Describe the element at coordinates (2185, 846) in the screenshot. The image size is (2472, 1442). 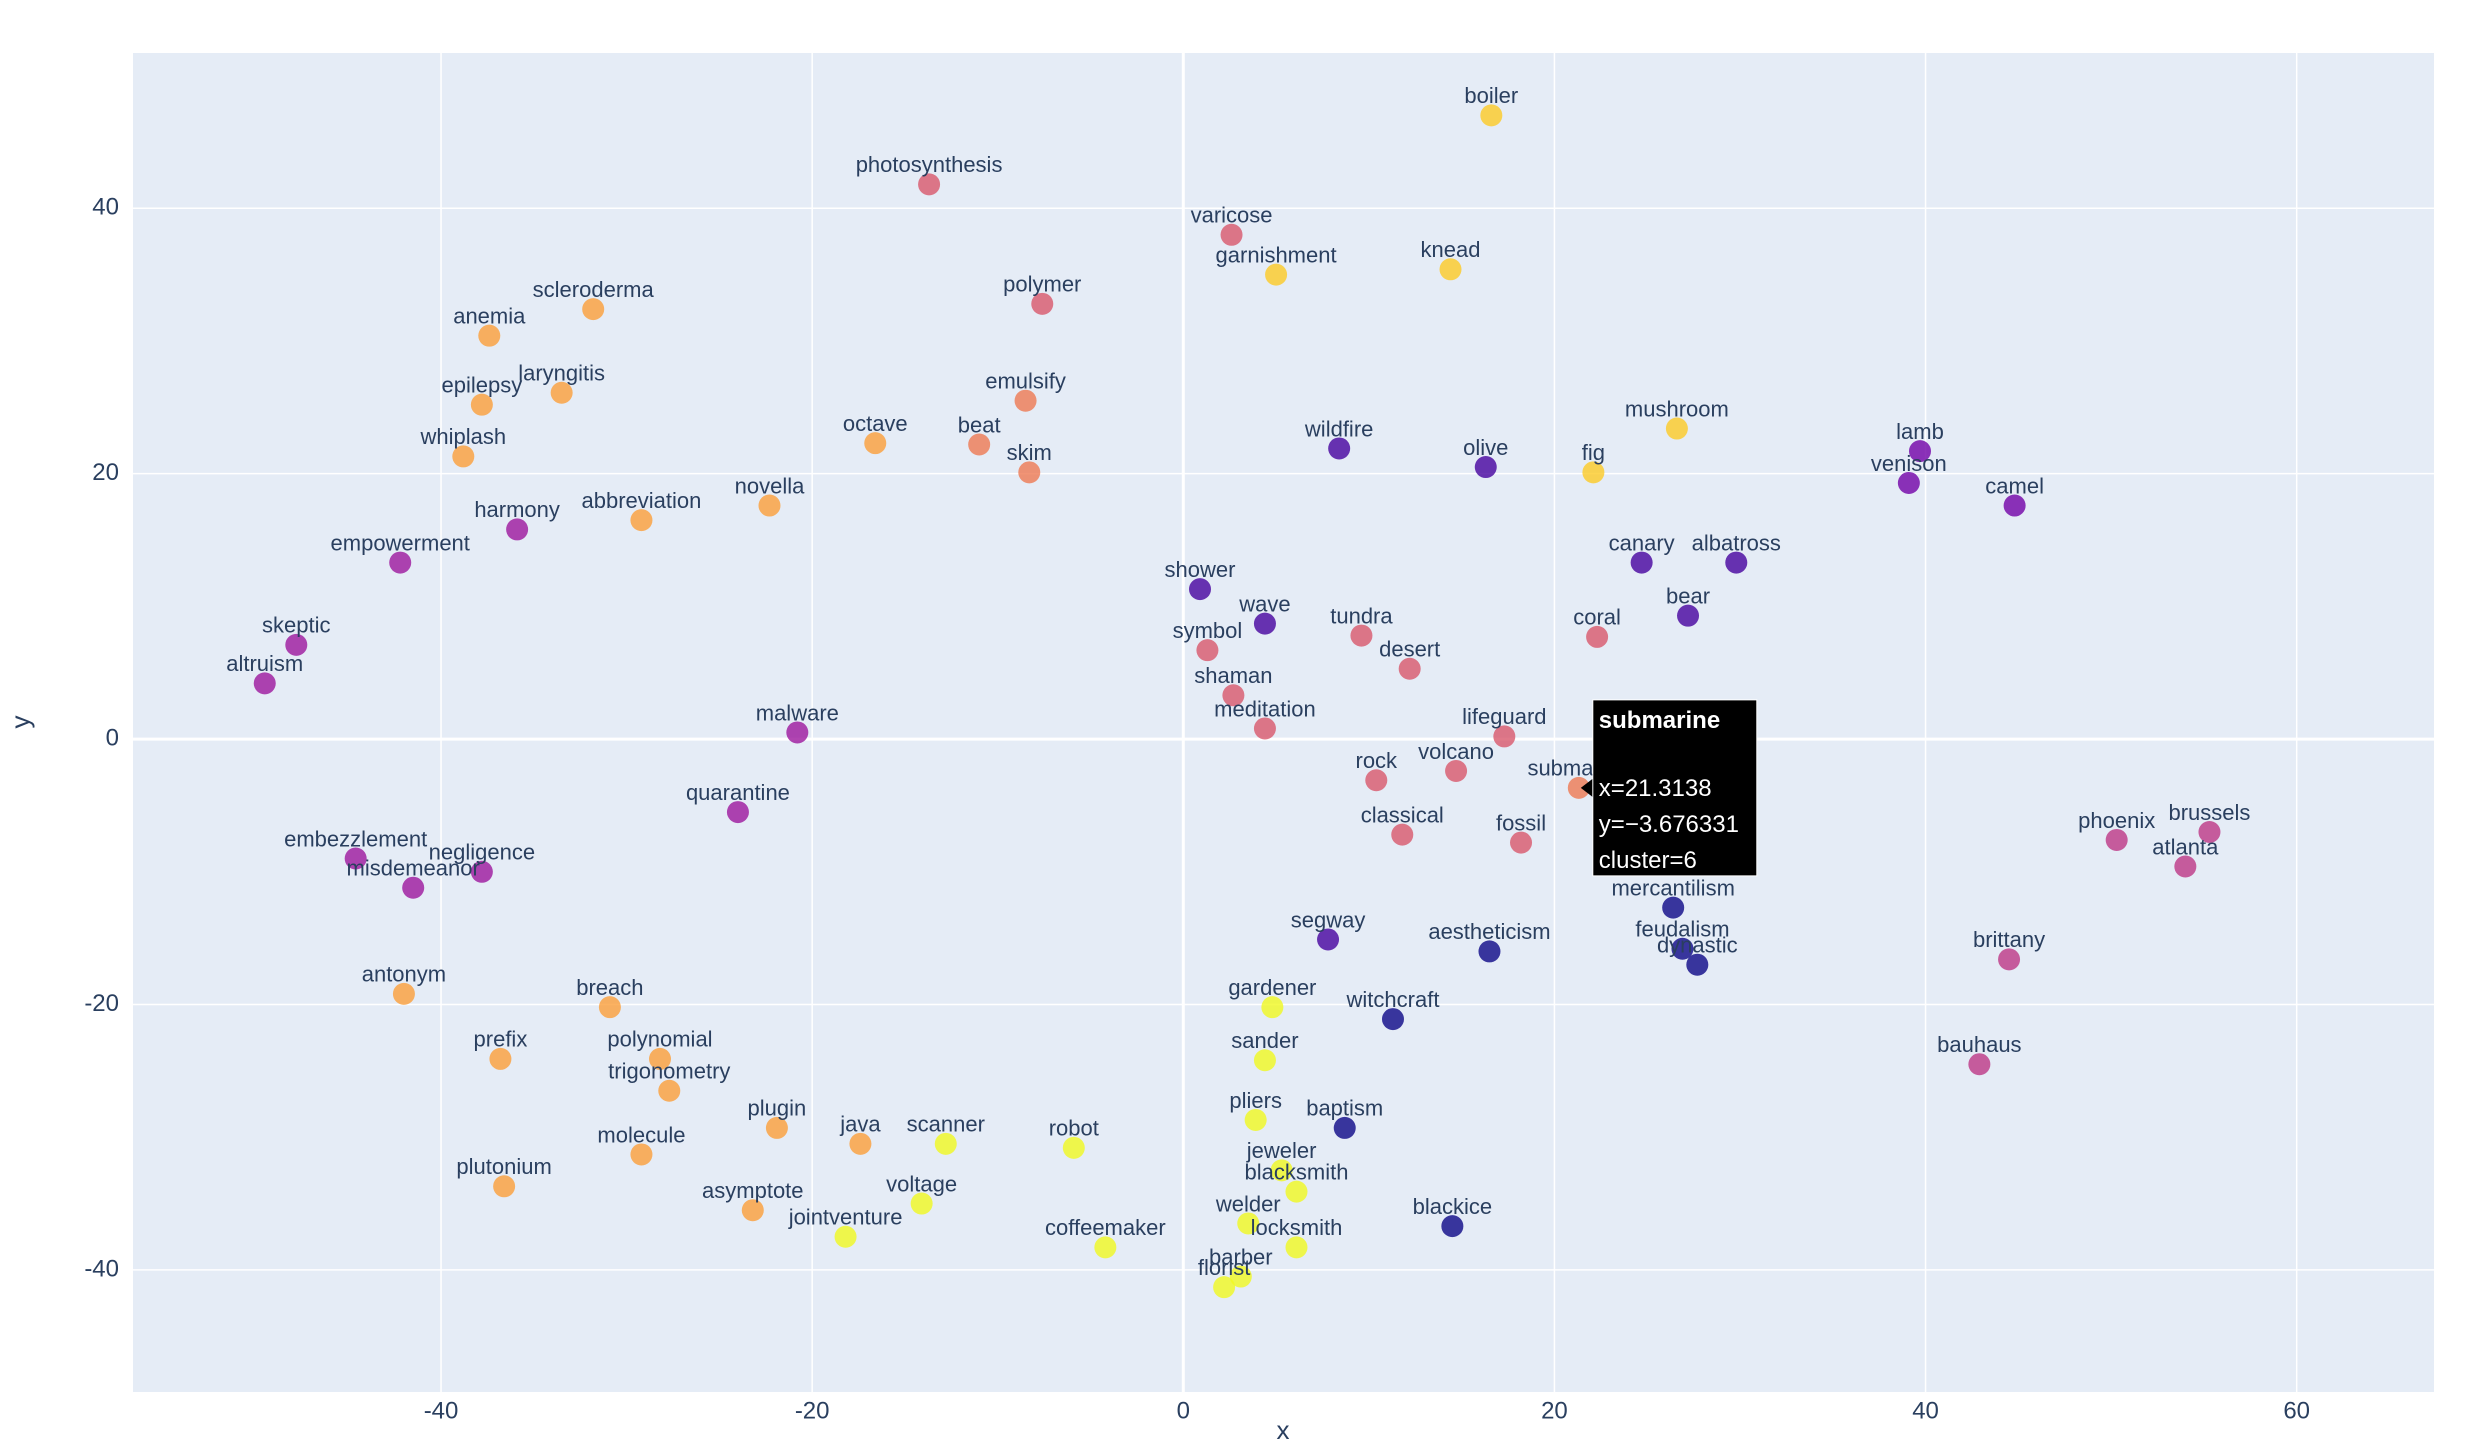
I see `point-label: atlanta` at that location.